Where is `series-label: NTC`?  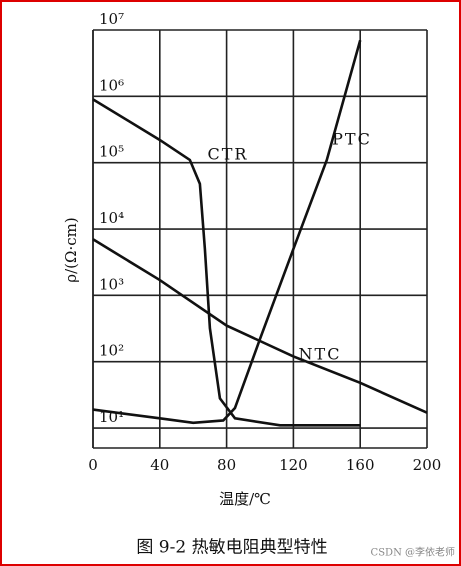 series-label: NTC is located at coordinates (320, 354).